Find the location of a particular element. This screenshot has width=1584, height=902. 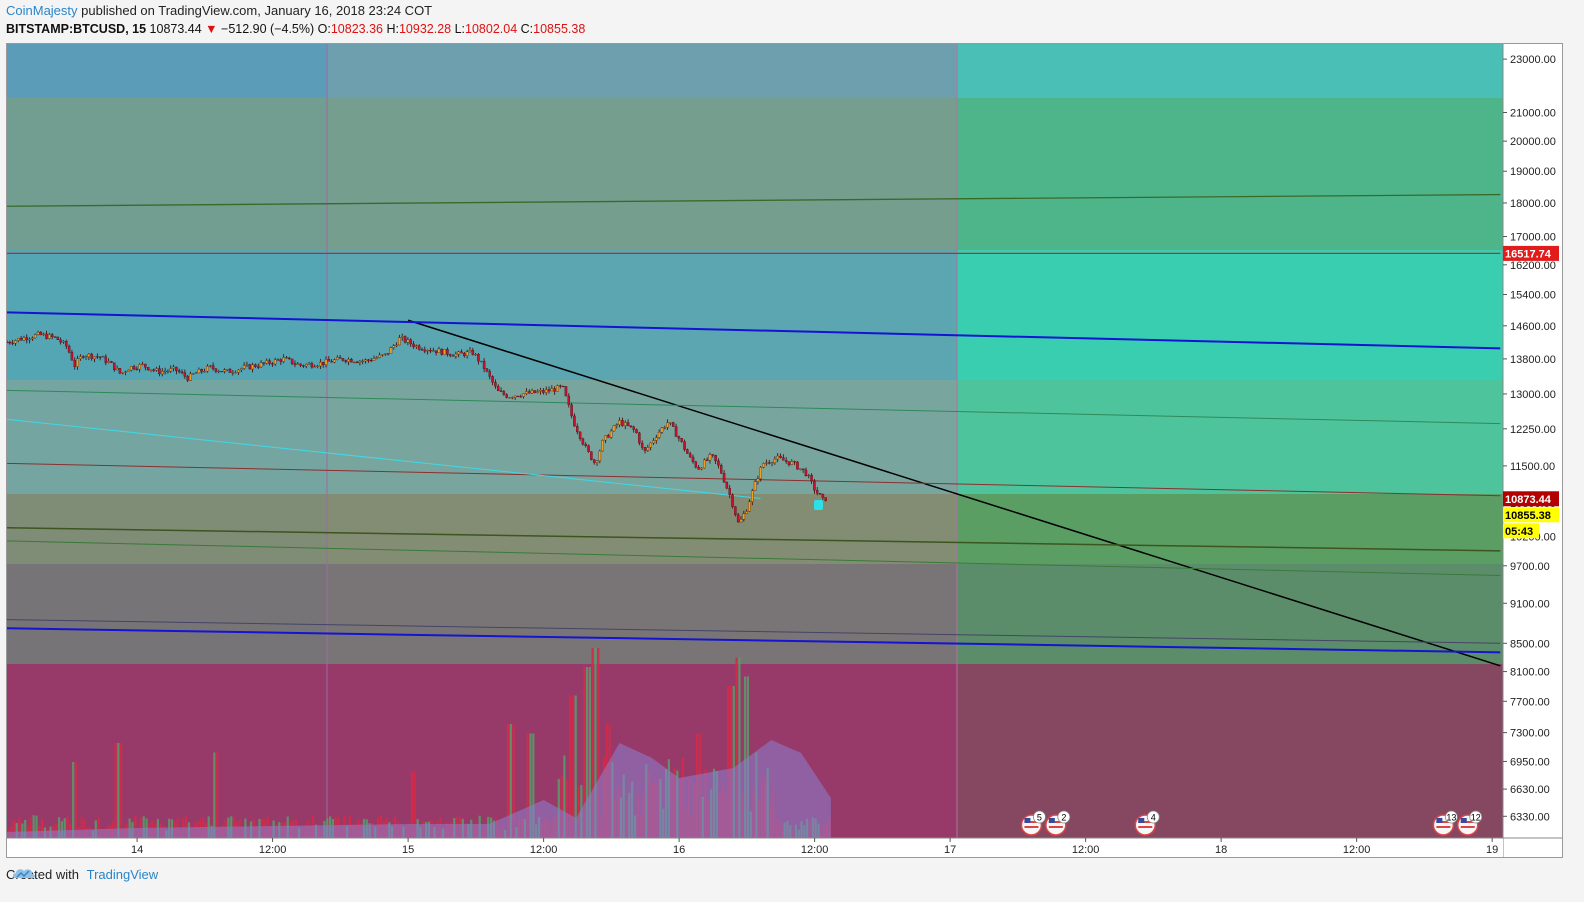

overlay-line-fib-c is located at coordinates (754, 539).